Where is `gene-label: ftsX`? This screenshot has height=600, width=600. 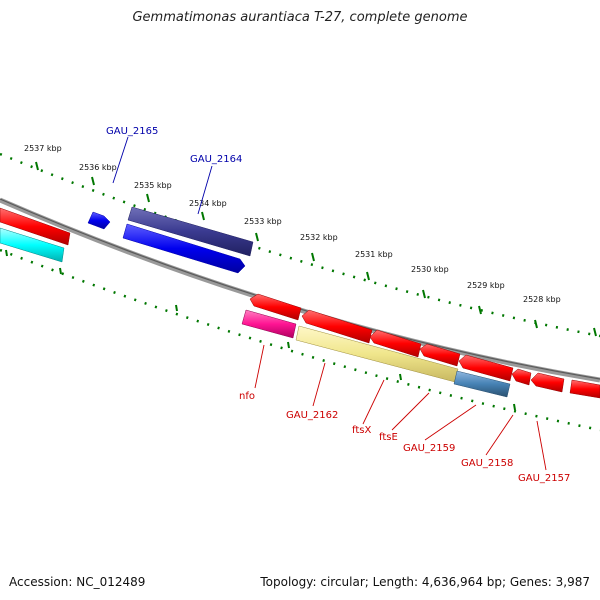 gene-label: ftsX is located at coordinates (361, 430).